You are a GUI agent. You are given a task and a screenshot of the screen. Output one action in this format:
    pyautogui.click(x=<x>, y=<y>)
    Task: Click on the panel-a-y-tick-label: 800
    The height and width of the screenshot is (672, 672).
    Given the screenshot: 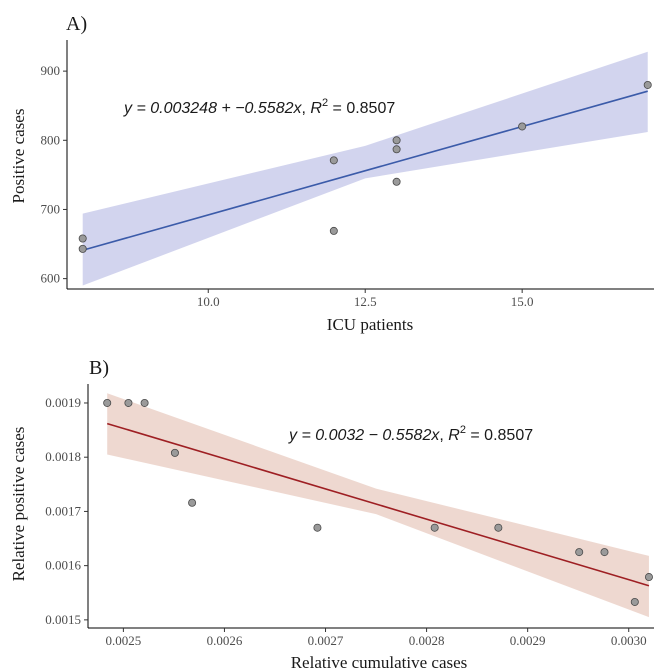 What is the action you would take?
    pyautogui.click(x=51, y=139)
    